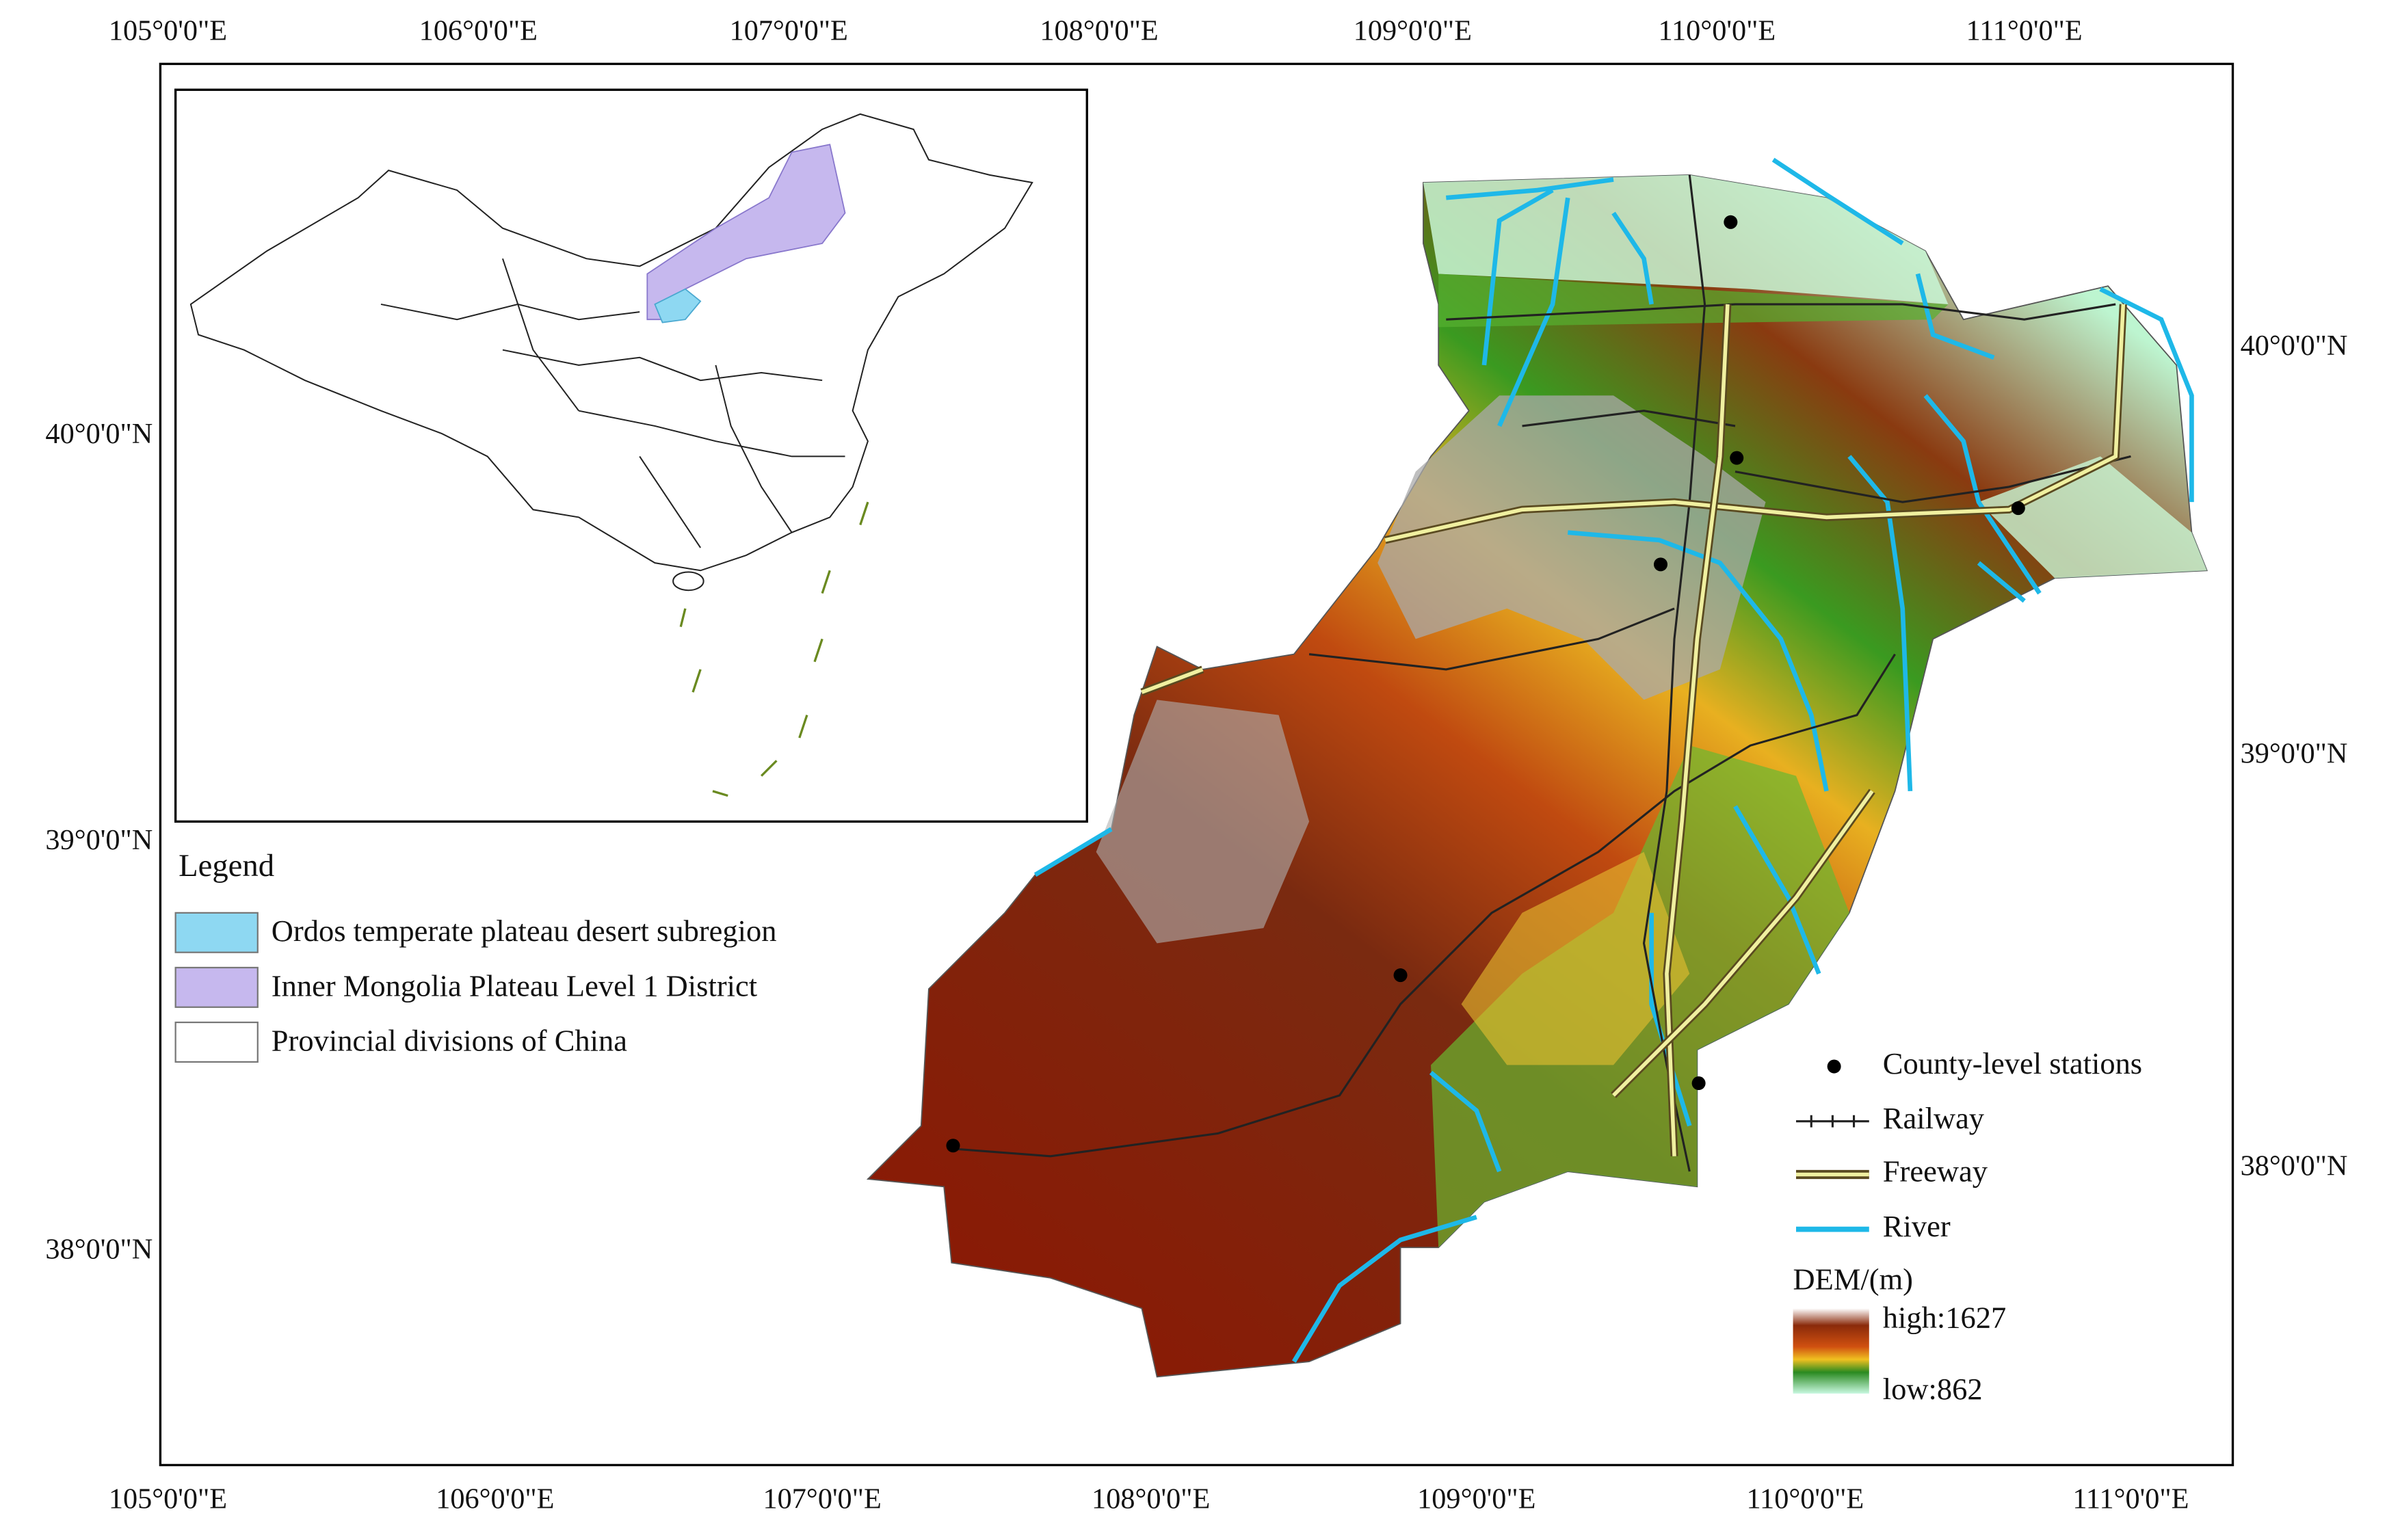 This screenshot has width=2387, height=1540. What do you see at coordinates (1935, 1171) in the screenshot?
I see `legend-item: Freeway` at bounding box center [1935, 1171].